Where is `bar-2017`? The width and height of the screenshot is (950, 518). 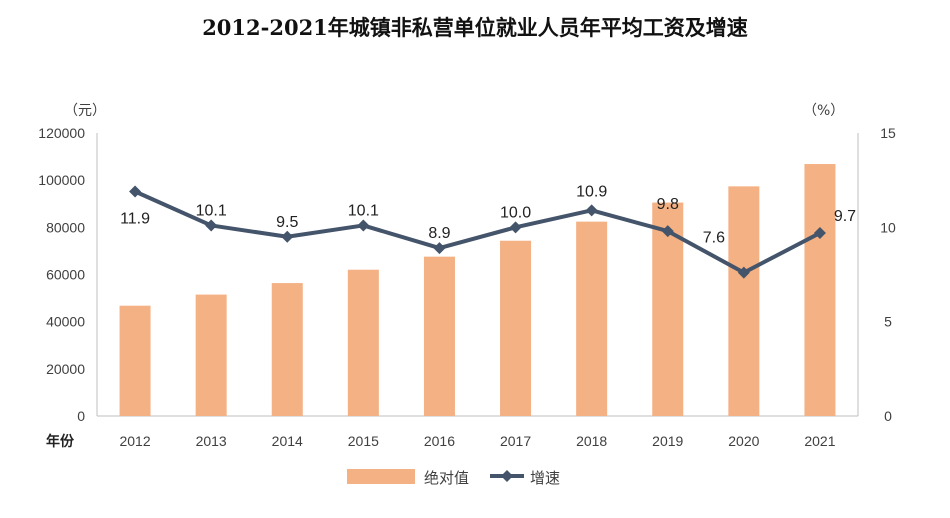 bar-2017 is located at coordinates (516, 328).